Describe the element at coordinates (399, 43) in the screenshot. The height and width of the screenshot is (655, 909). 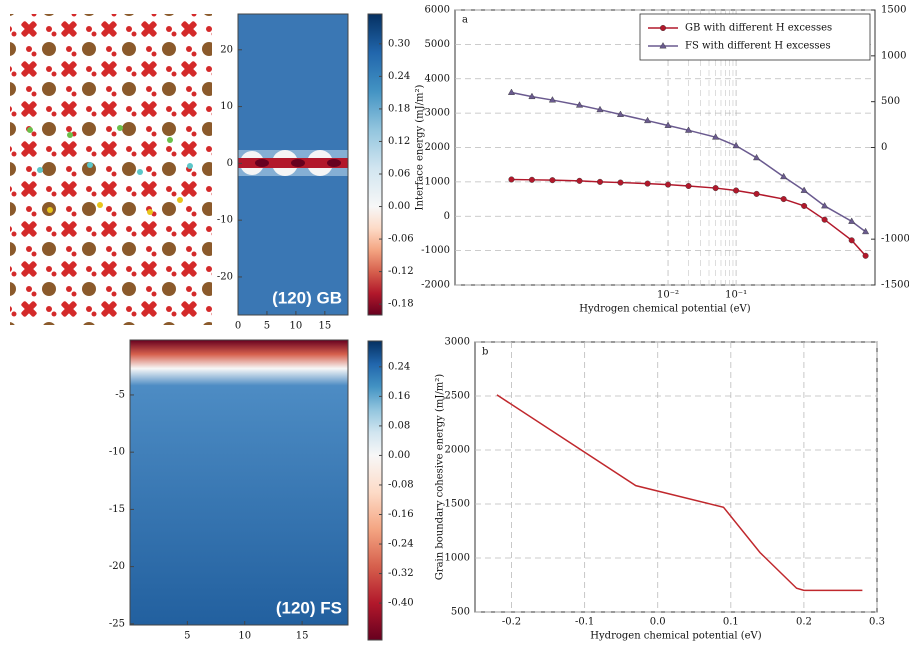
I see `colorbar-tick-label: 0.30` at that location.